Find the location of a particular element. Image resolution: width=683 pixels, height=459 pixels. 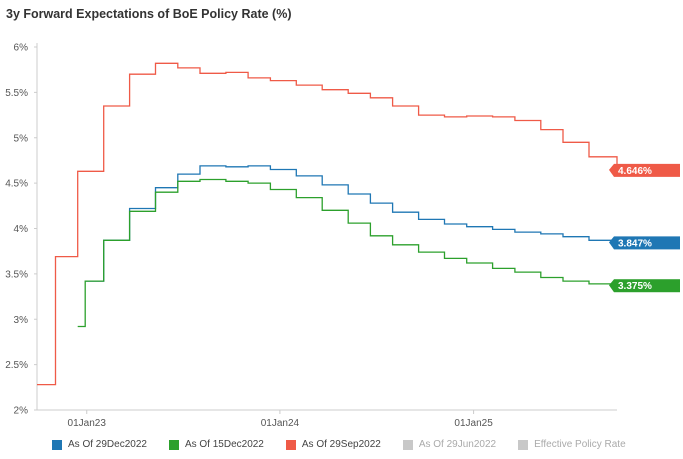

end-label-1: 3.847% is located at coordinates (644, 243).